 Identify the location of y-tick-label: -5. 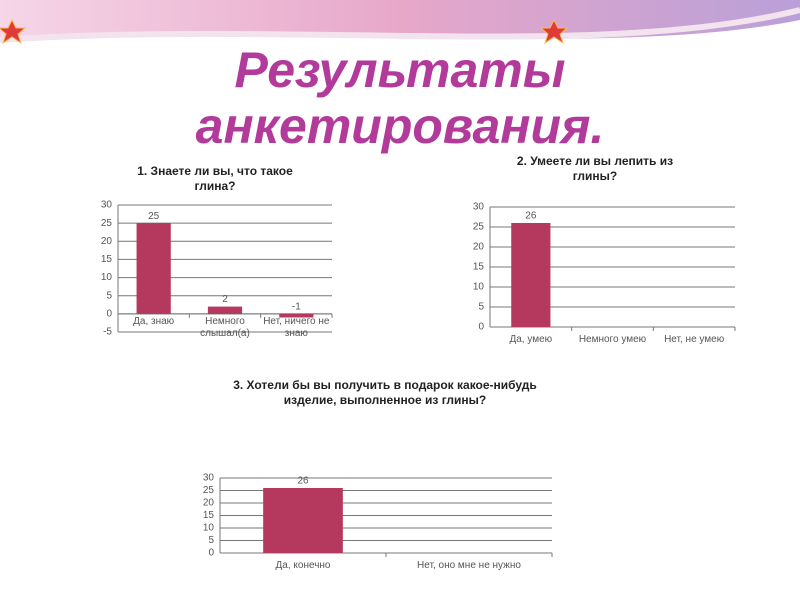
(107, 332).